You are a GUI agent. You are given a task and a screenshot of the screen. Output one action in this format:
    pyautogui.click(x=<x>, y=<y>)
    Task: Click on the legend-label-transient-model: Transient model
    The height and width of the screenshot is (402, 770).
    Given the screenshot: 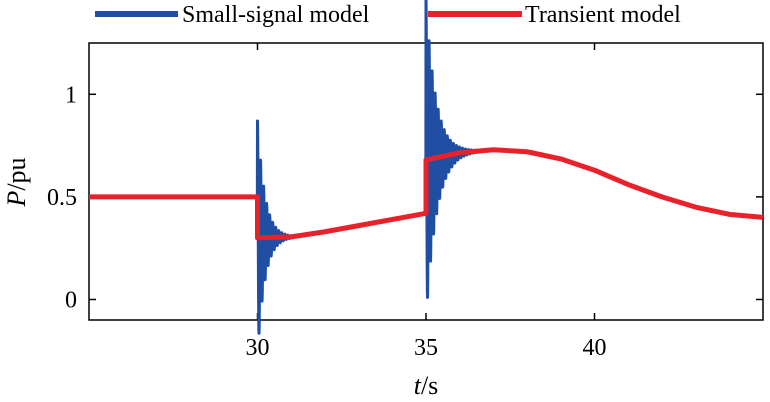 What is the action you would take?
    pyautogui.click(x=603, y=15)
    